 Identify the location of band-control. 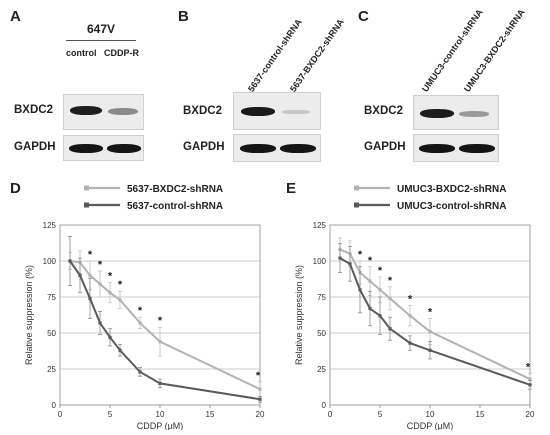
(86, 110).